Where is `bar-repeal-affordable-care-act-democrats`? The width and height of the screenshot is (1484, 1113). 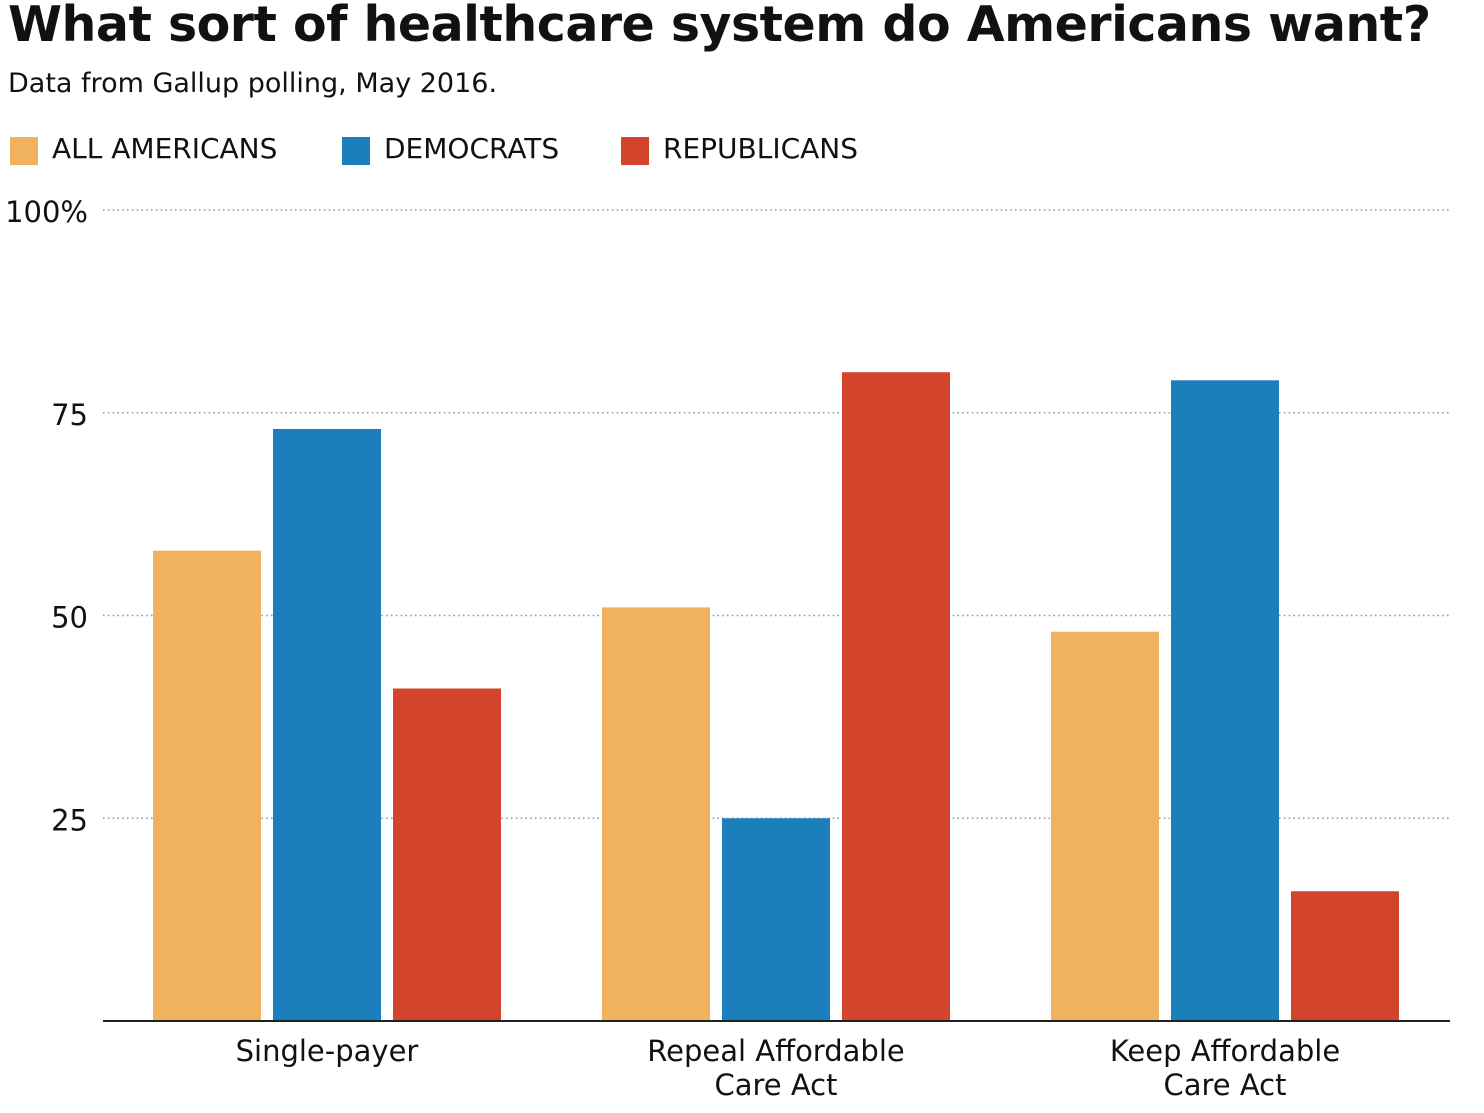 bar-repeal-affordable-care-act-democrats is located at coordinates (776, 919).